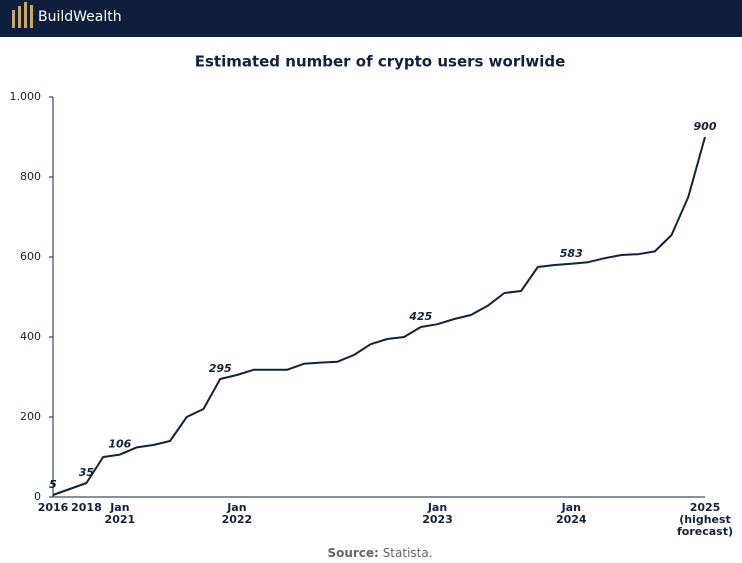 This screenshot has height=563, width=742. What do you see at coordinates (705, 531) in the screenshot?
I see `x-tick-label-line: forecast)` at bounding box center [705, 531].